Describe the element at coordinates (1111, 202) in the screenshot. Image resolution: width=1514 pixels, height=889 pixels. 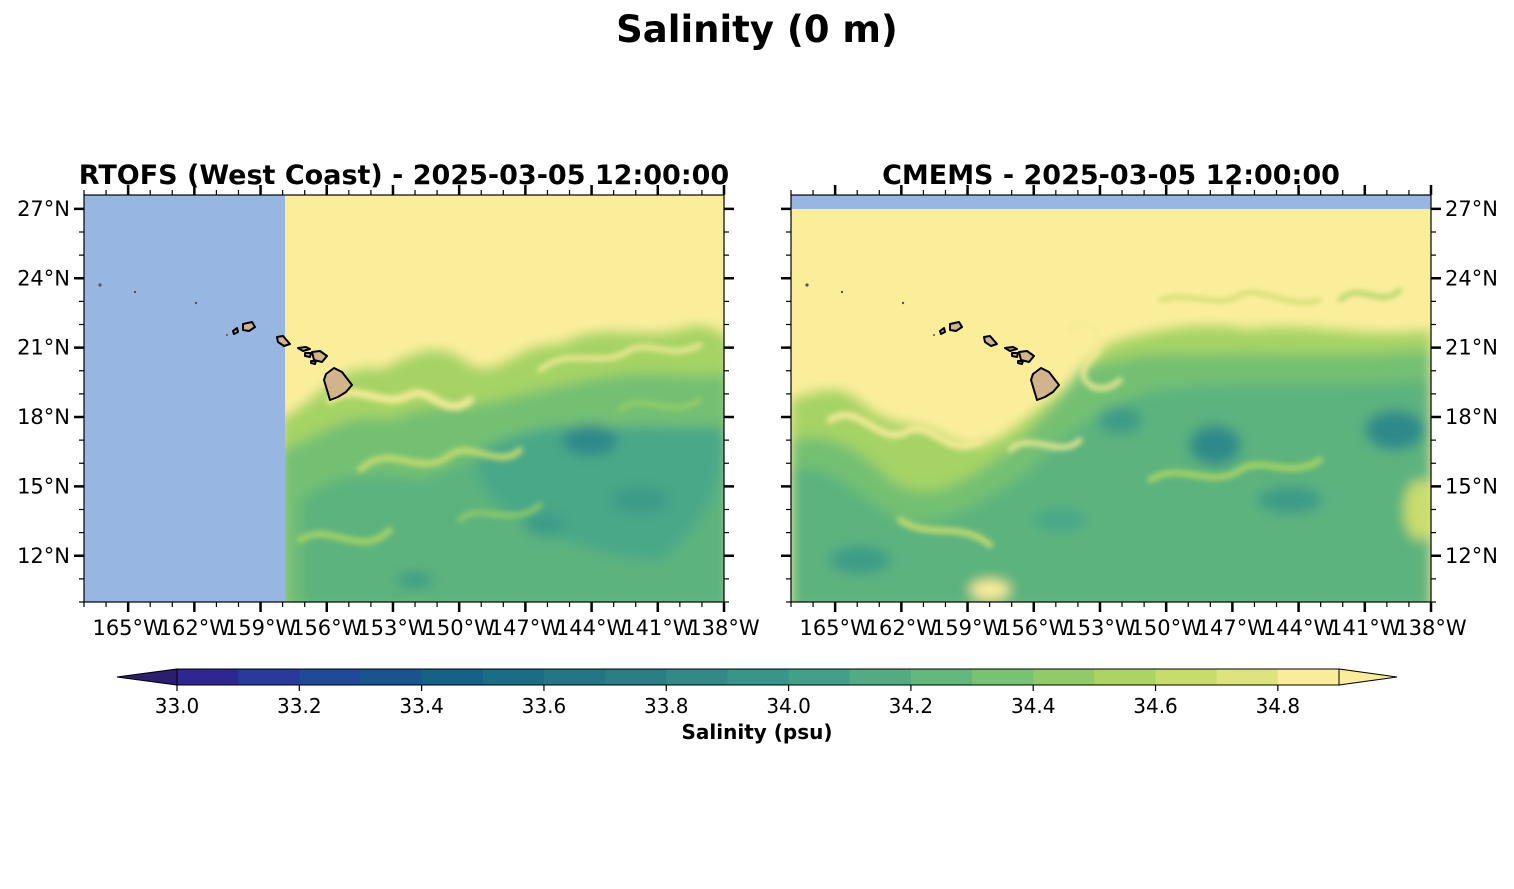
I see `no-data-region-cmems` at that location.